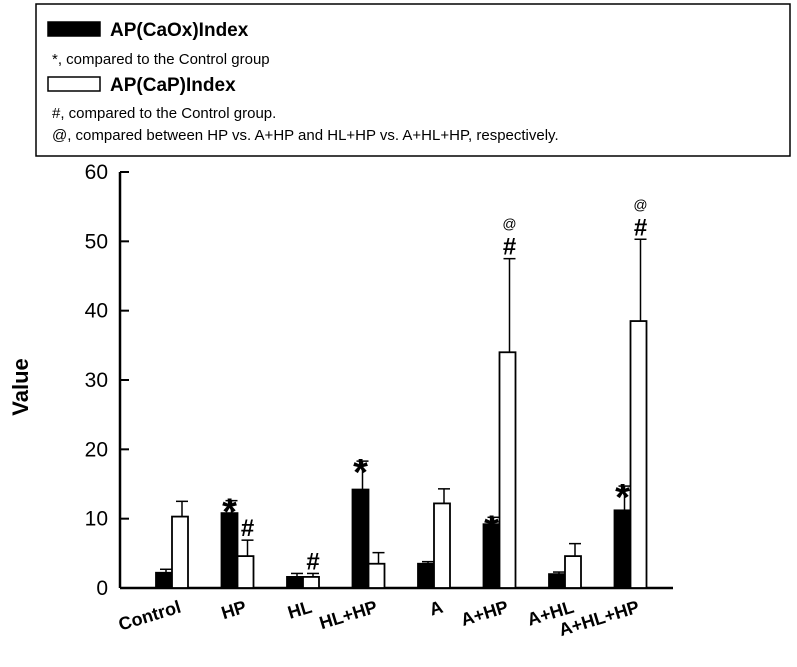  I want to click on legend-entry-cap: AP(CaP)Index, so click(173, 85).